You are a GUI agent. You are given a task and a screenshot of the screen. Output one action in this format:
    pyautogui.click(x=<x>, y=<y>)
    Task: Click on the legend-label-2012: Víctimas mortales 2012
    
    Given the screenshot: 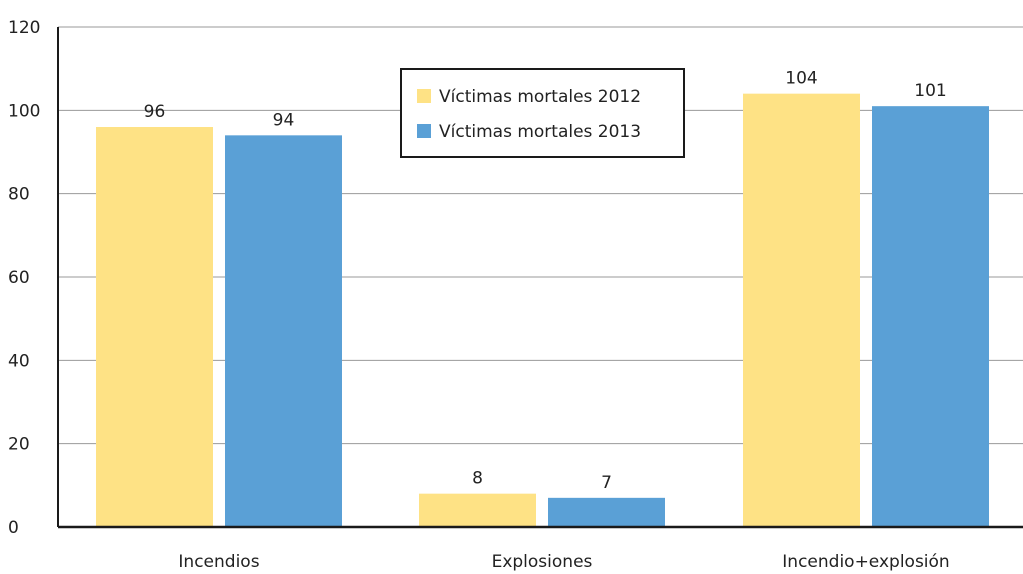 What is the action you would take?
    pyautogui.click(x=540, y=97)
    